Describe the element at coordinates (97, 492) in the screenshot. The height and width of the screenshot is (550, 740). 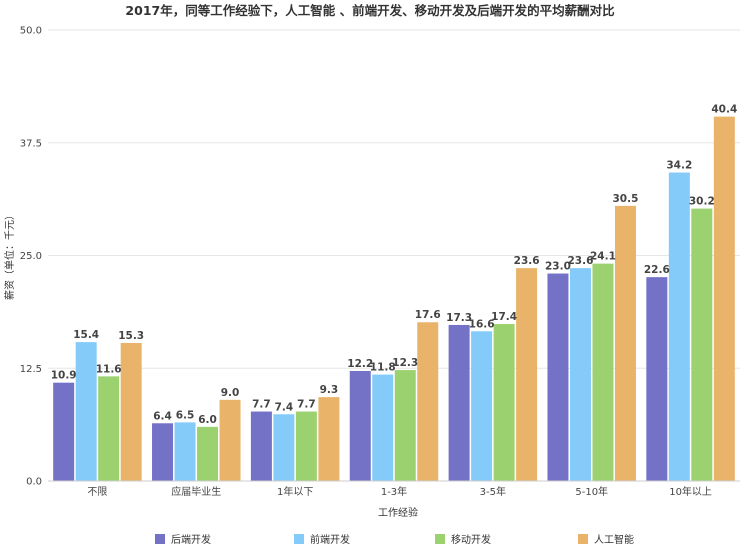
I see `x-tick-label: 不限` at that location.